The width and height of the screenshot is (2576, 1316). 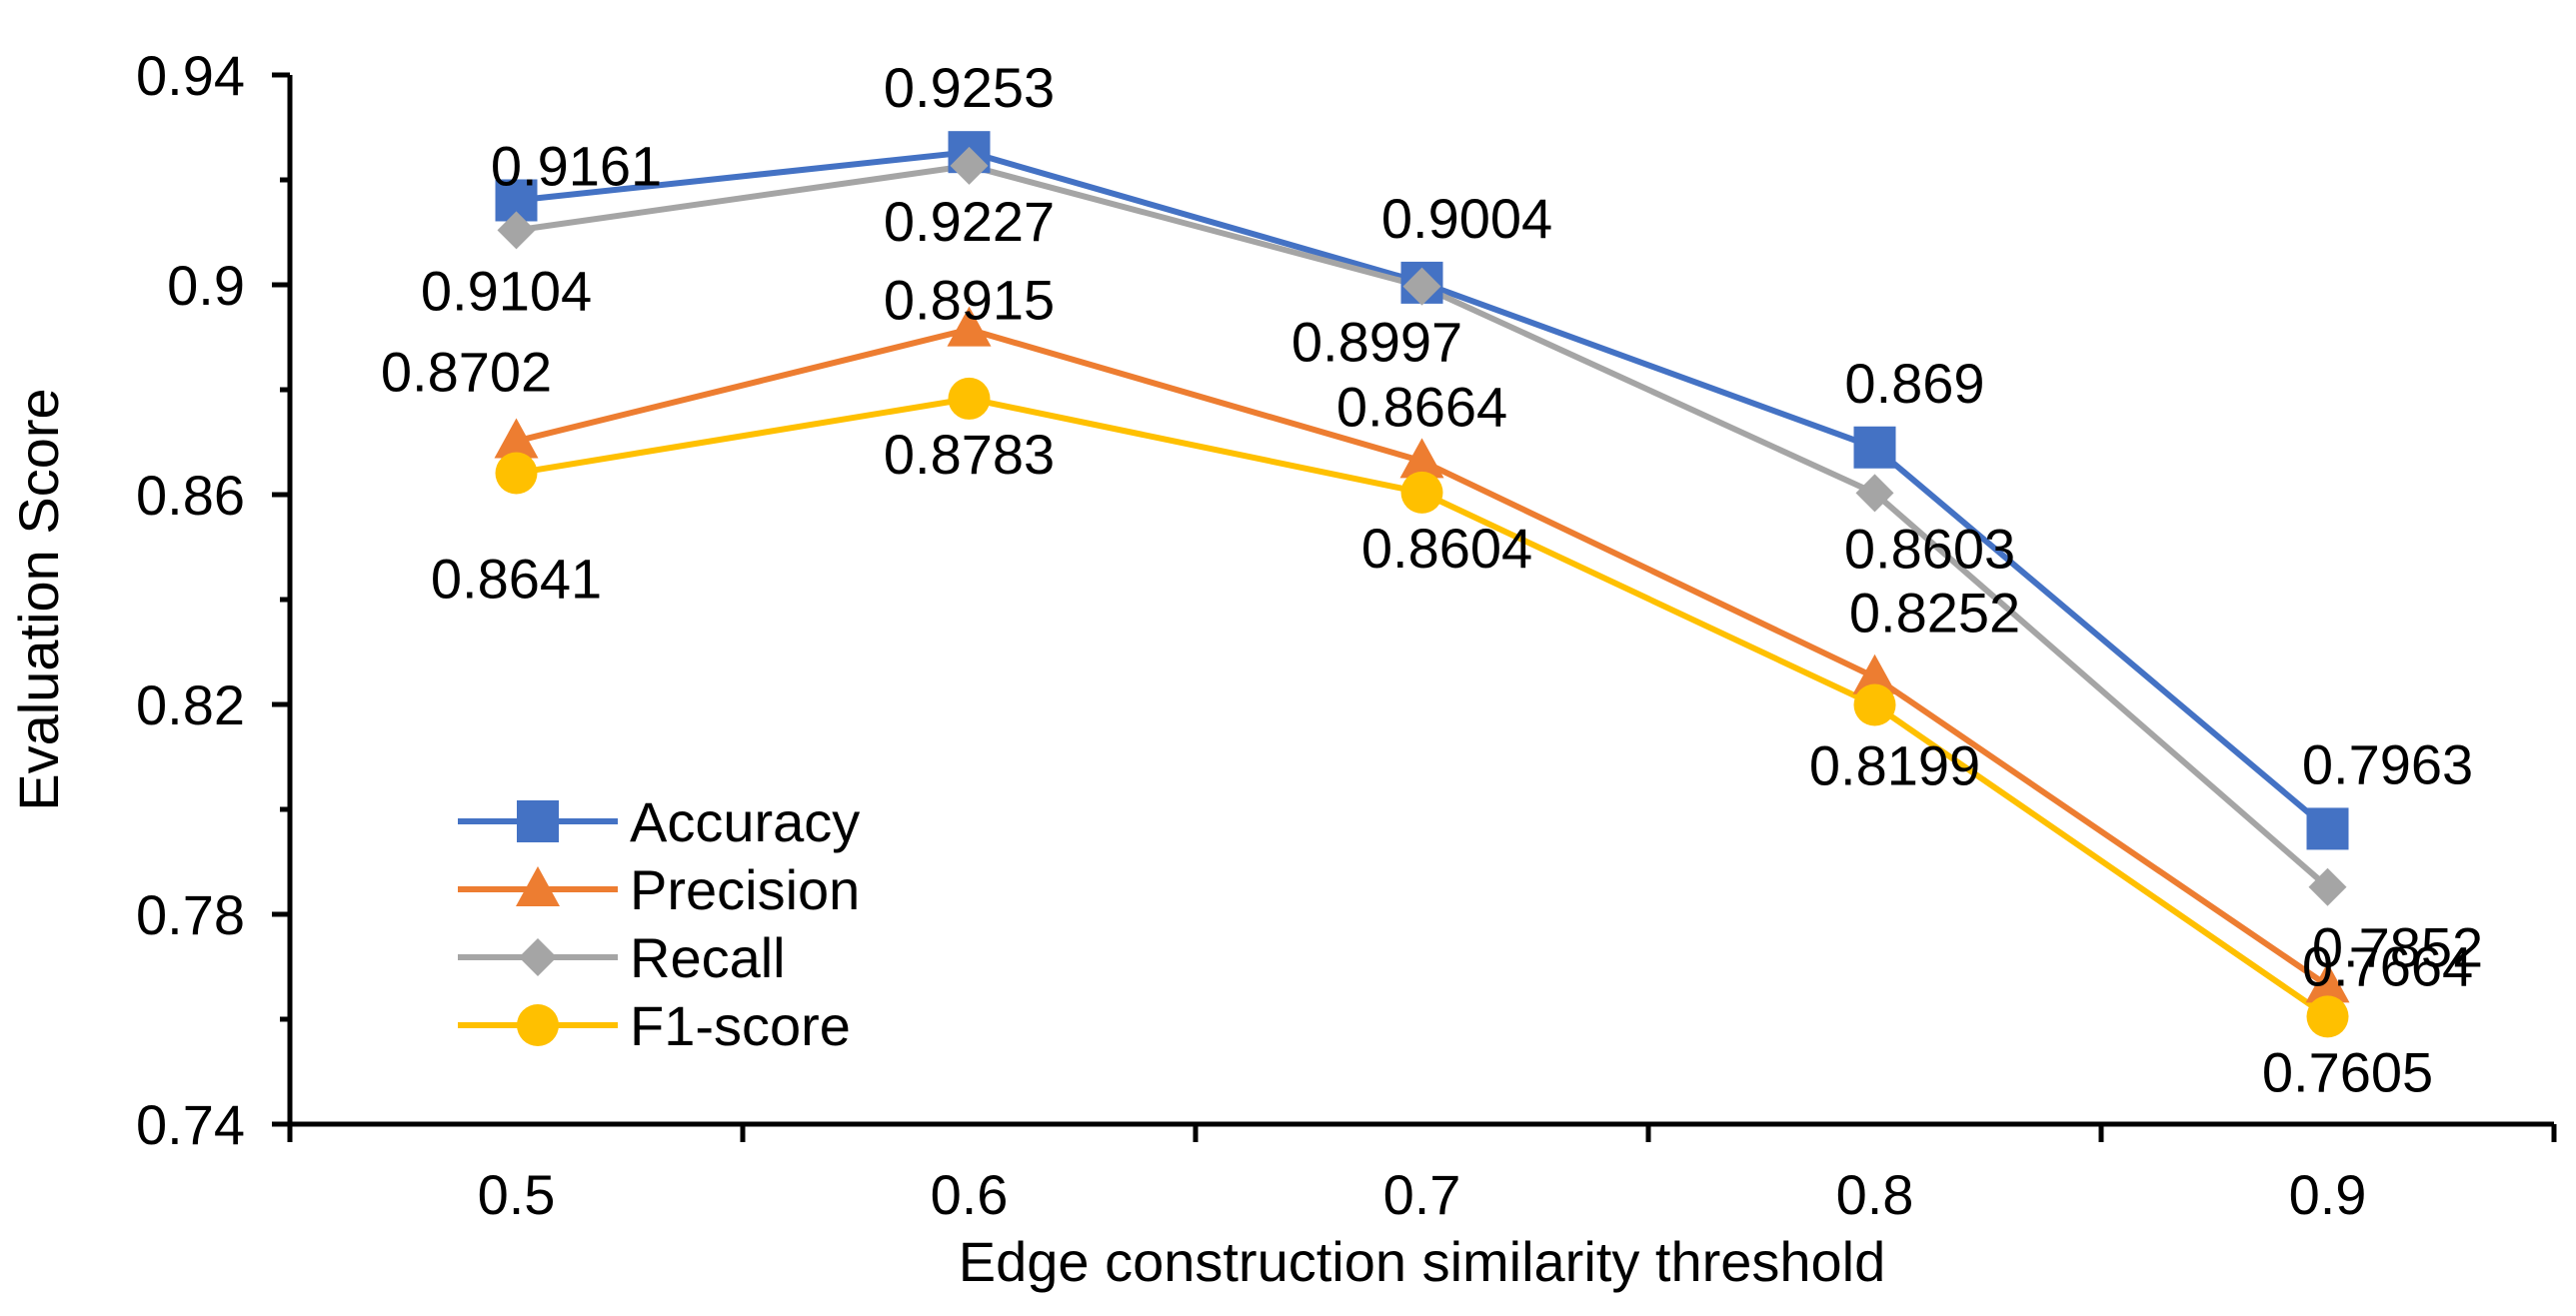 What do you see at coordinates (507, 290) in the screenshot?
I see `data-label: 0.9104` at bounding box center [507, 290].